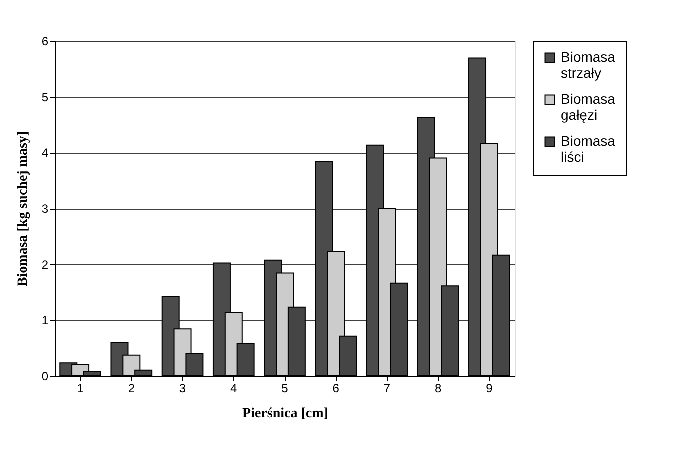 The height and width of the screenshot is (473, 681). I want to click on y-tick-label: 0, so click(45, 377).